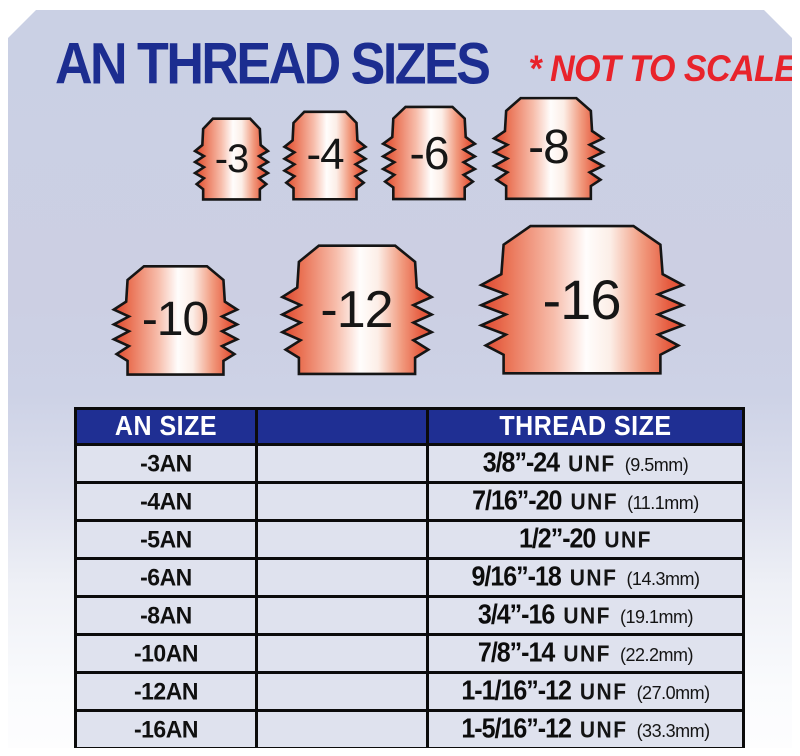 The width and height of the screenshot is (800, 756). Describe the element at coordinates (341, 427) in the screenshot. I see `col-header-spacer` at that location.